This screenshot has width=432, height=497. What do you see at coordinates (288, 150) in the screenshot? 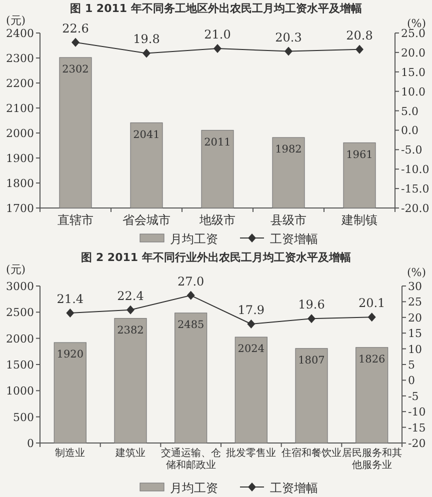
I see `data-label: 1982` at bounding box center [288, 150].